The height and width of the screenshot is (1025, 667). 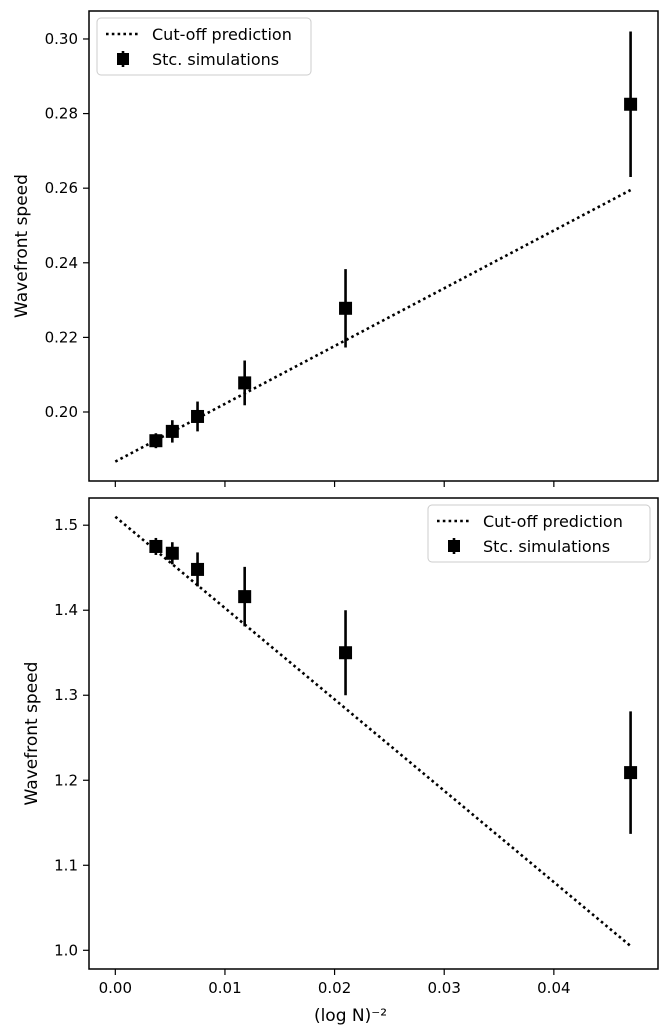 I want to click on x-tick-label: 0.01, so click(x=224, y=988).